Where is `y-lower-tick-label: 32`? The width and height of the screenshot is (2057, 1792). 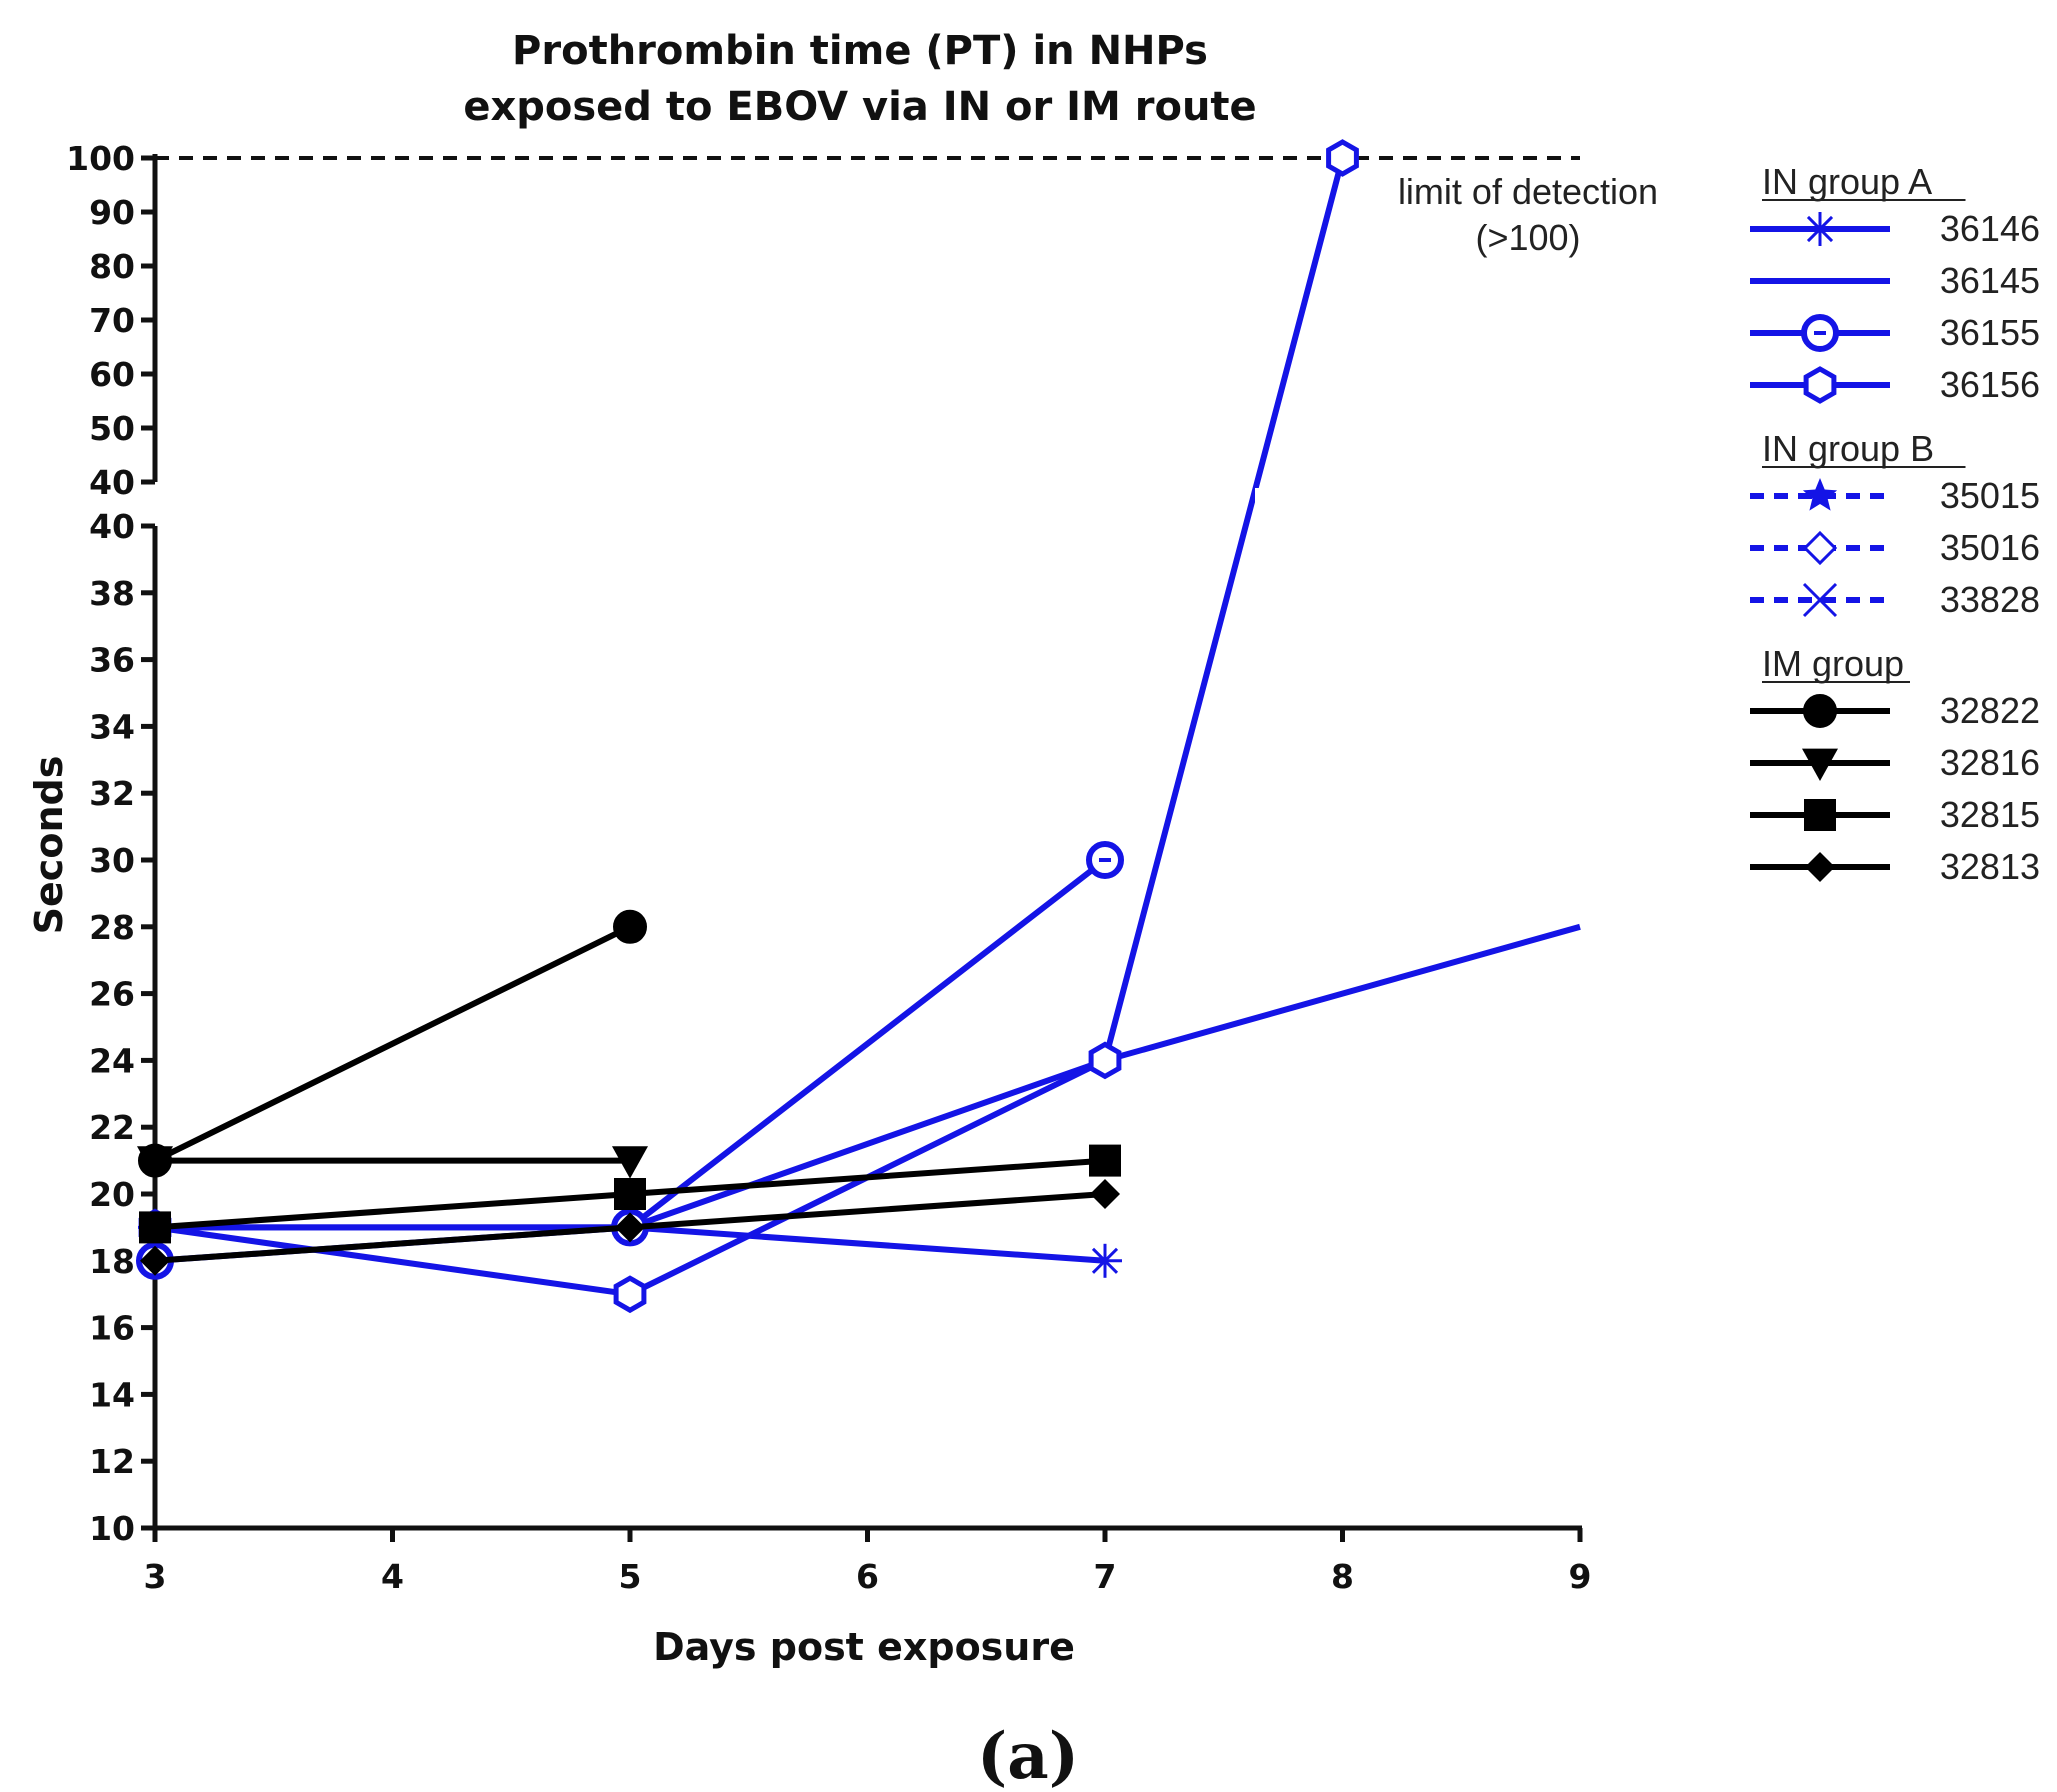 y-lower-tick-label: 32 is located at coordinates (112, 793).